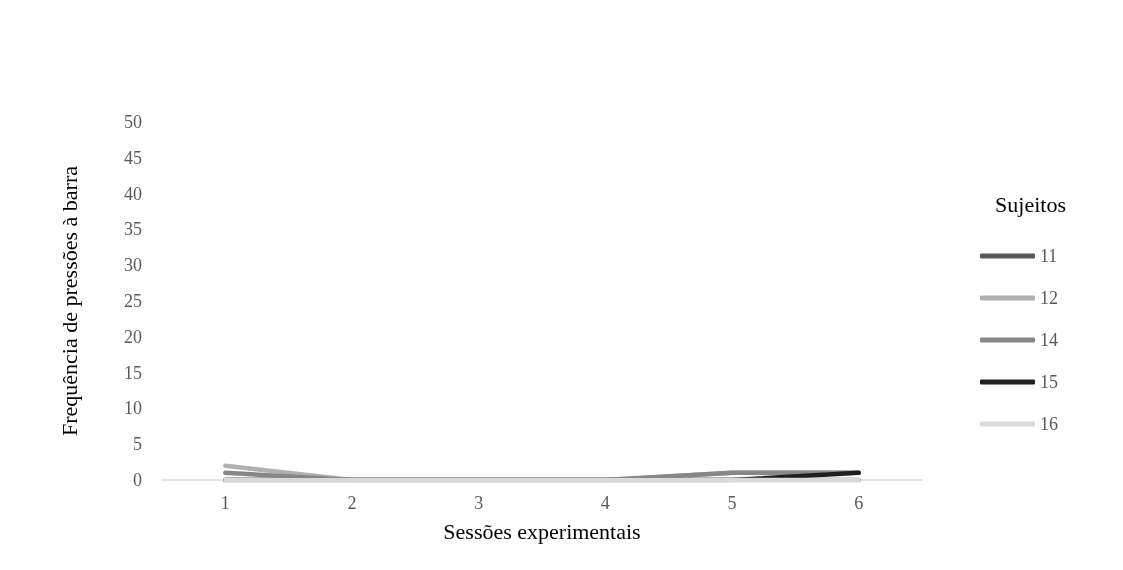 The height and width of the screenshot is (570, 1123). I want to click on x-tick-label: 1, so click(225, 503).